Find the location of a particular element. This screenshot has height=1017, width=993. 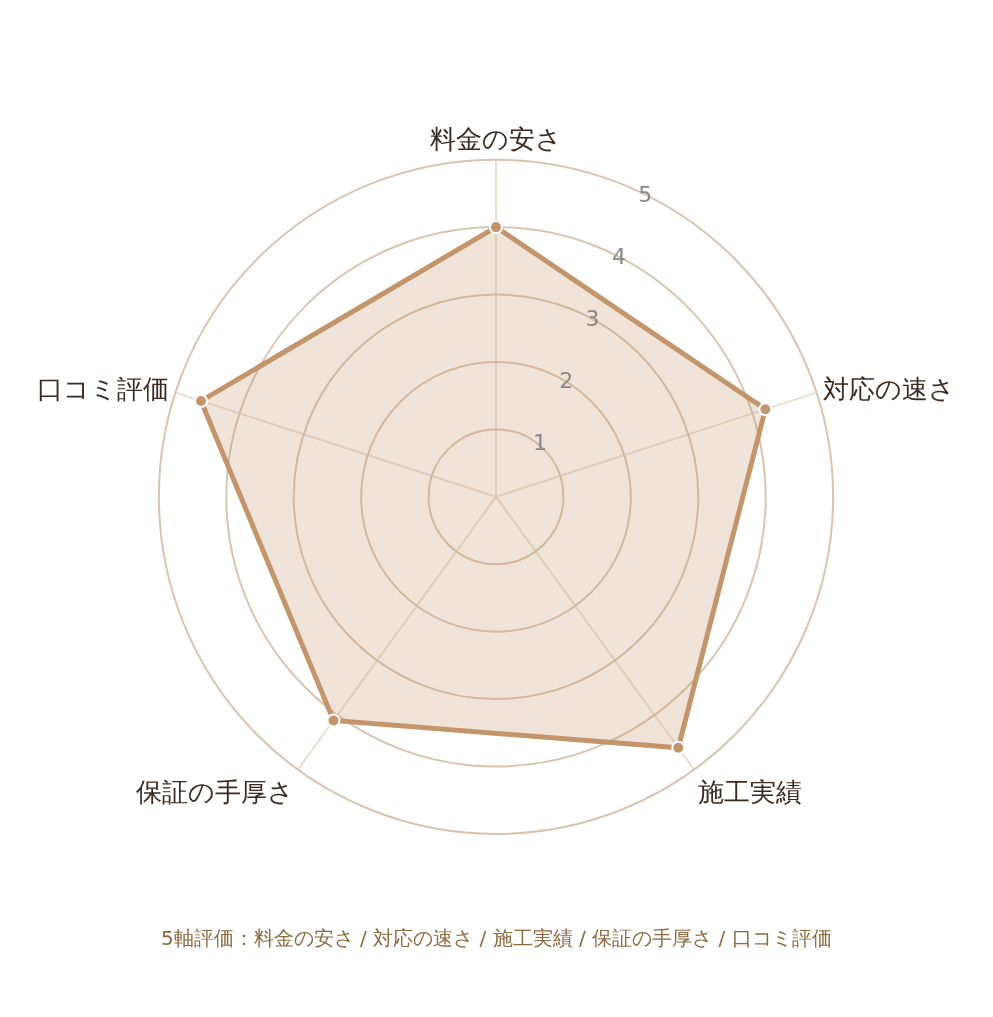

spoke-label: 口コミ評価 is located at coordinates (103, 388).